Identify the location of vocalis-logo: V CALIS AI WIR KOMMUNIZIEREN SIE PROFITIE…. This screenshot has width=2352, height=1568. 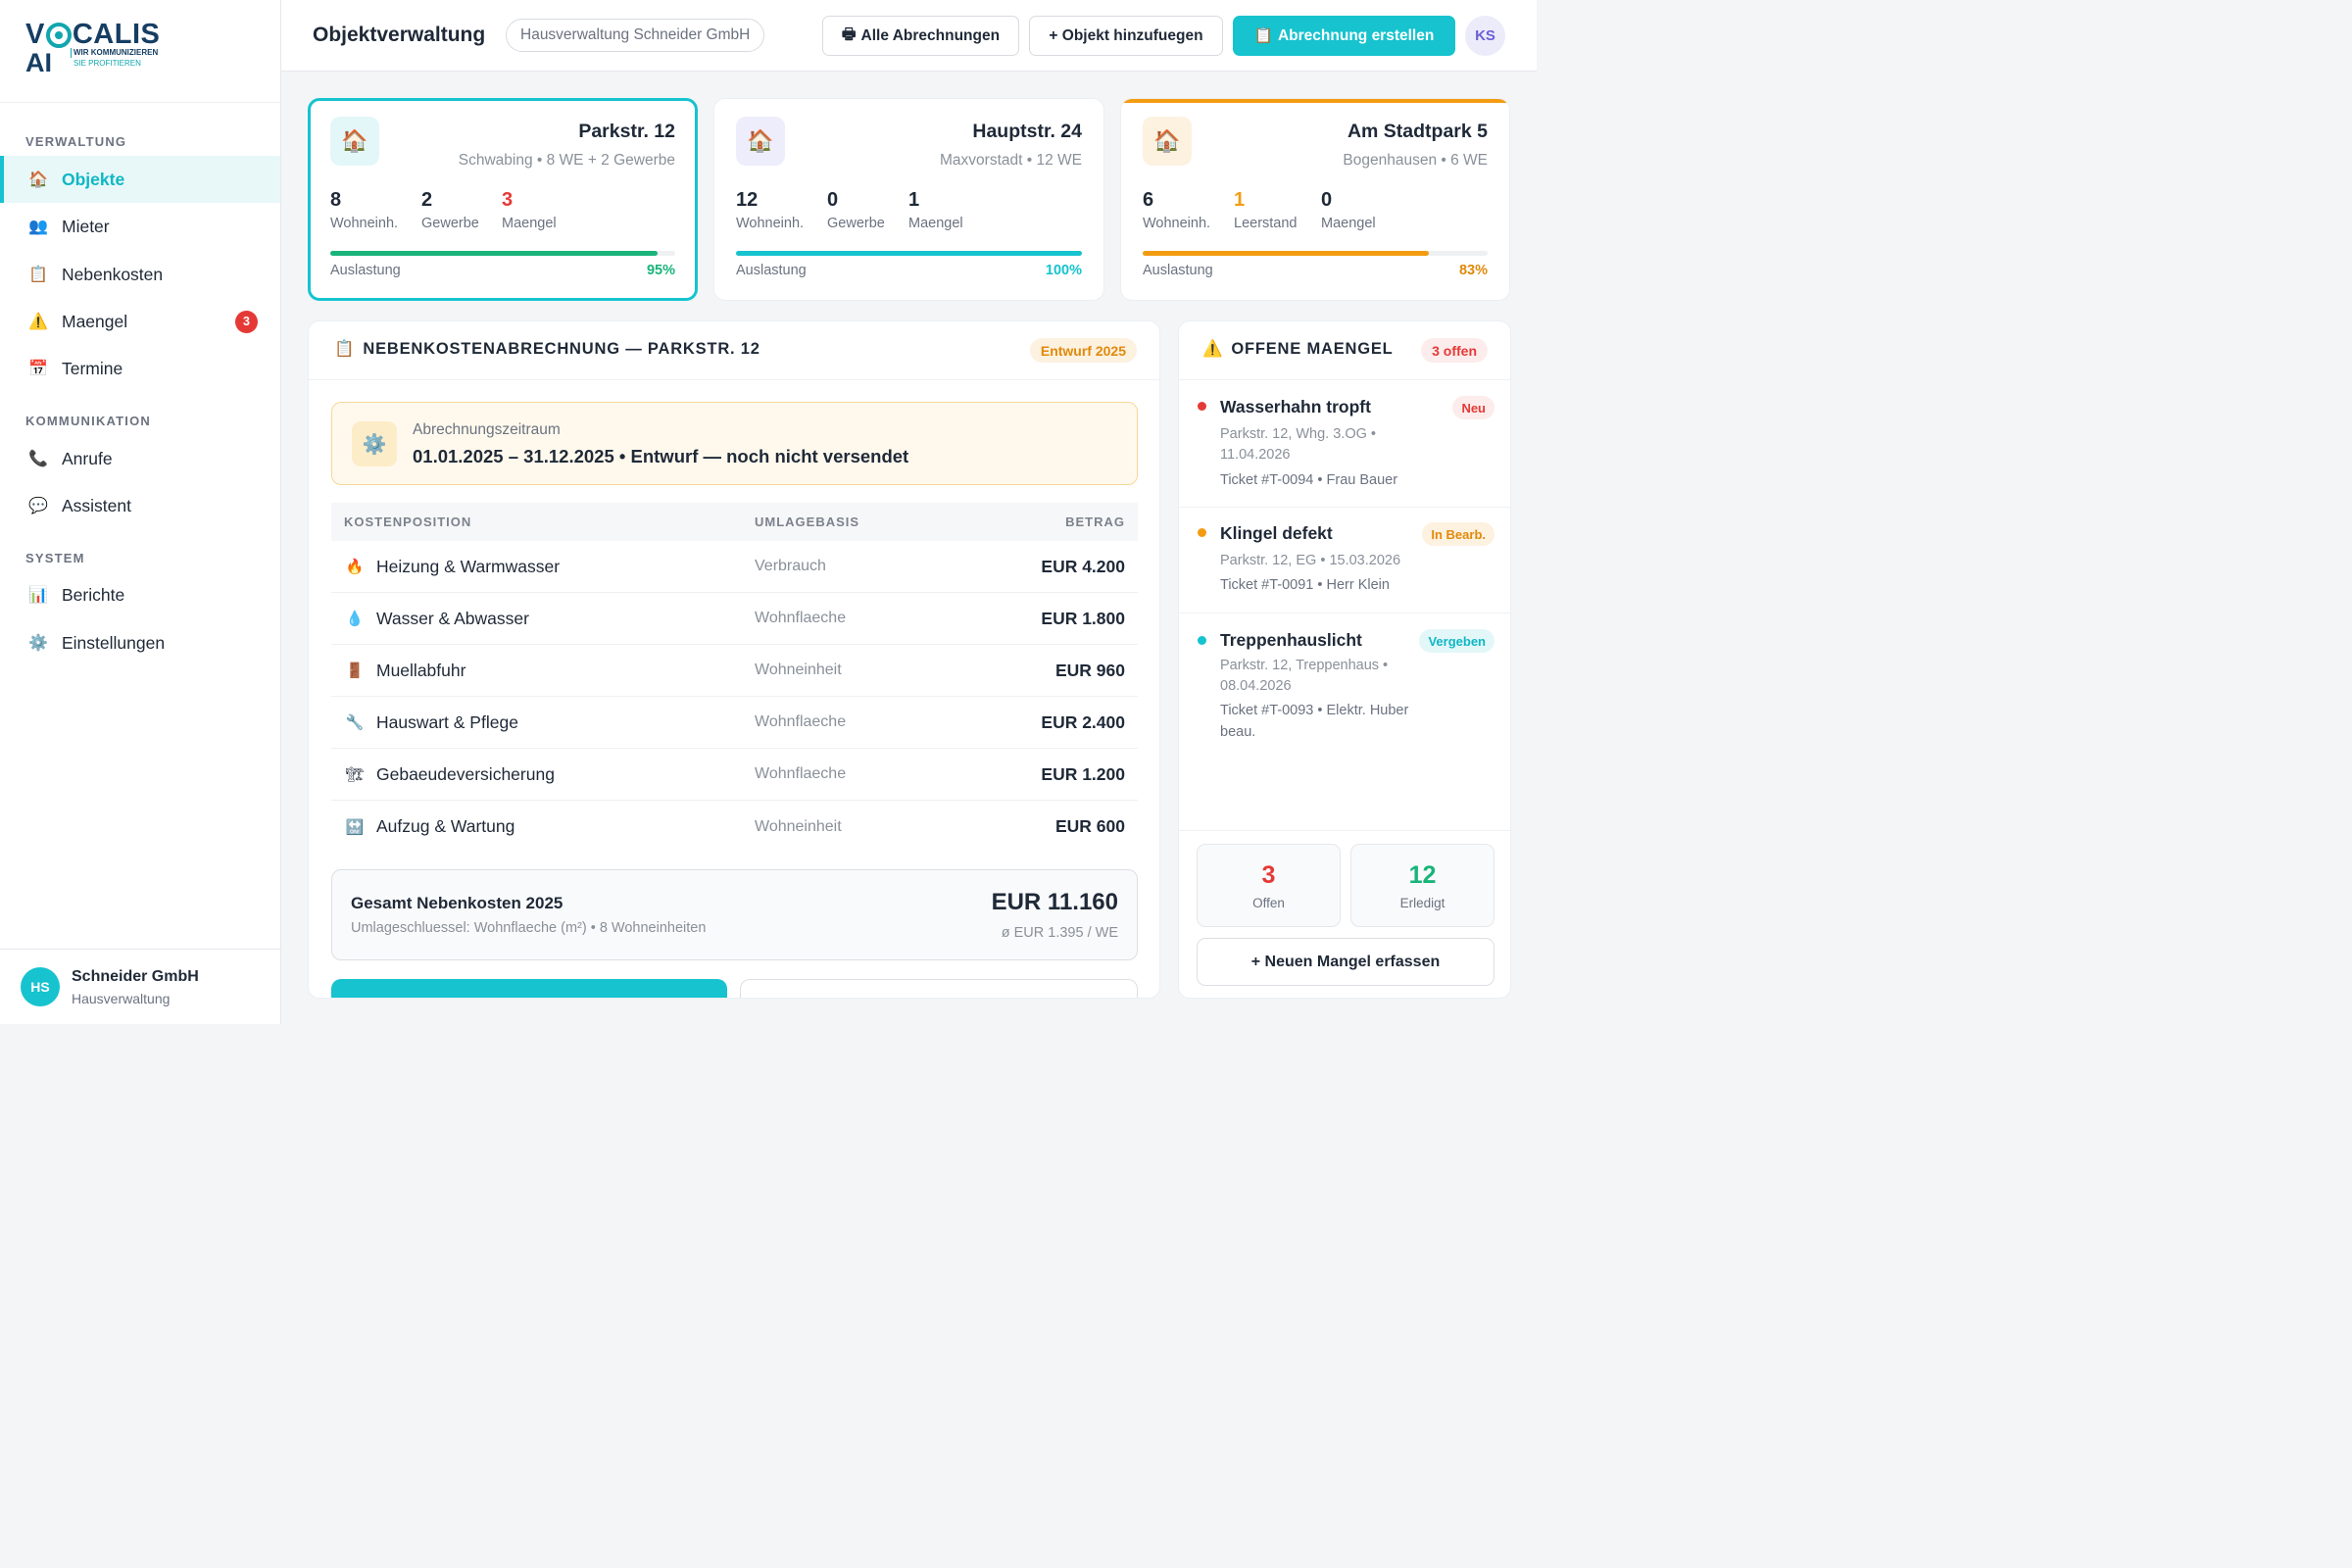
(93, 48).